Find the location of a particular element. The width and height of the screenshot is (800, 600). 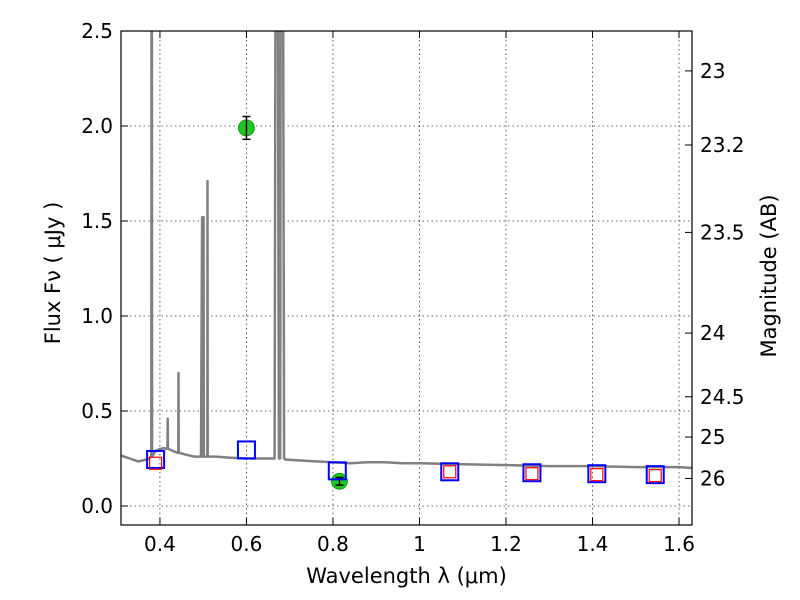

y-tick-label: 1.5 is located at coordinates (97, 221).